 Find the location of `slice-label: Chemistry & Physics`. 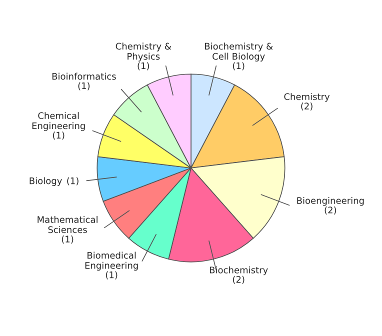

slice-label: Chemistry & Physics is located at coordinates (144, 52).